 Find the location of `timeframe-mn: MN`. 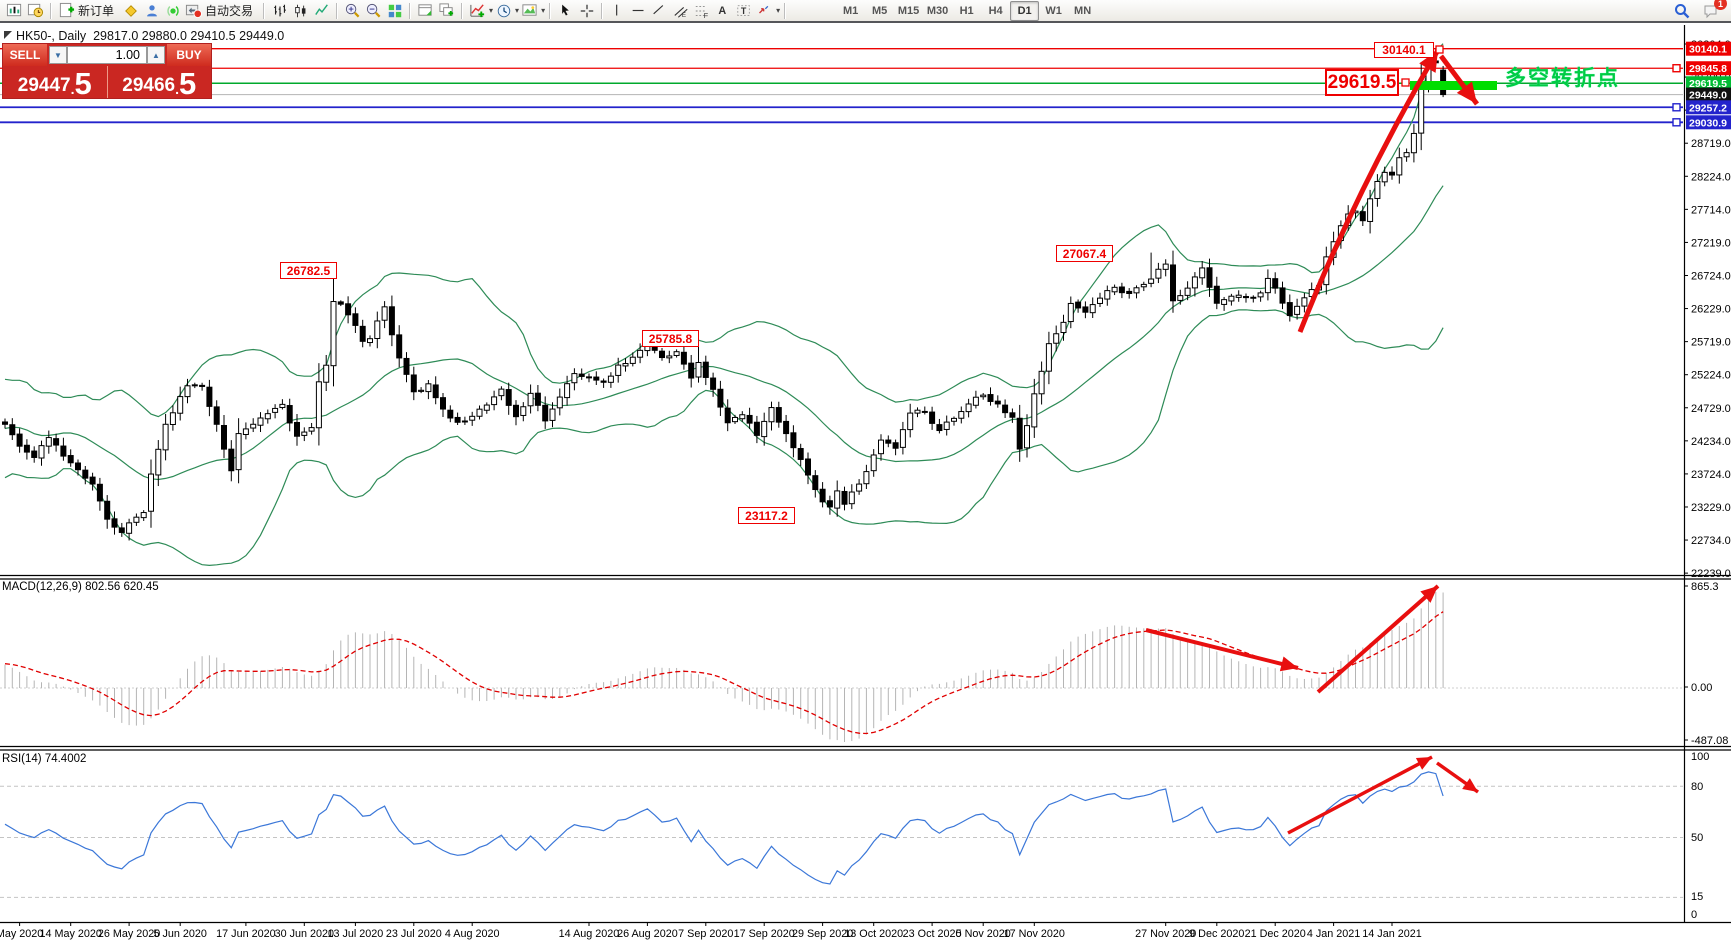

timeframe-mn: MN is located at coordinates (1083, 10).